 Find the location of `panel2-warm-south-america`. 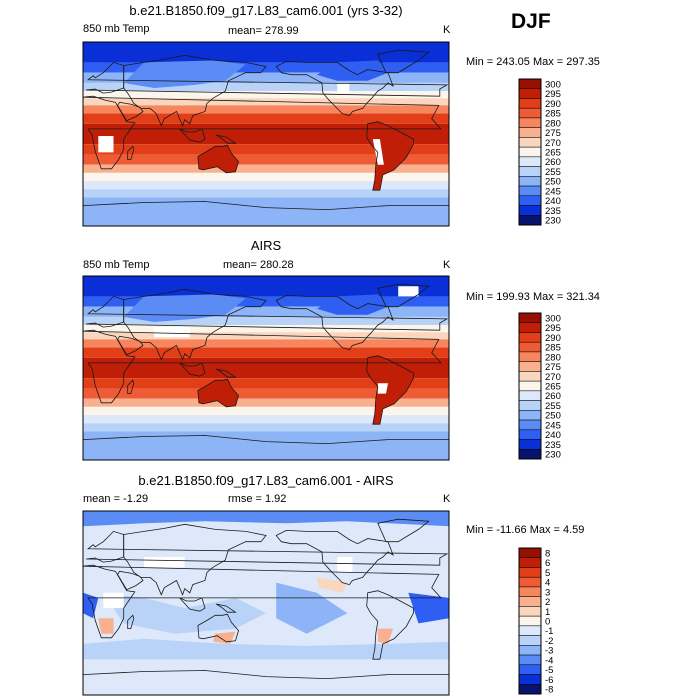

panel2-warm-south-america is located at coordinates (390, 390).